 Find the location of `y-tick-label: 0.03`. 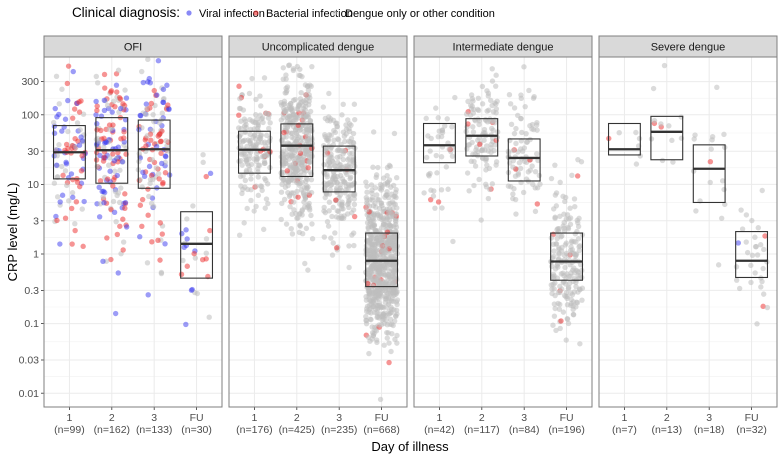

y-tick-label: 0.03 is located at coordinates (29, 361).